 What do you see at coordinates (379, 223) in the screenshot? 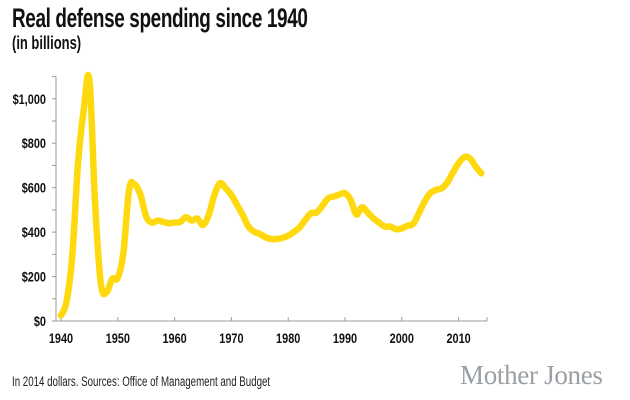
I see `data-point-1996` at bounding box center [379, 223].